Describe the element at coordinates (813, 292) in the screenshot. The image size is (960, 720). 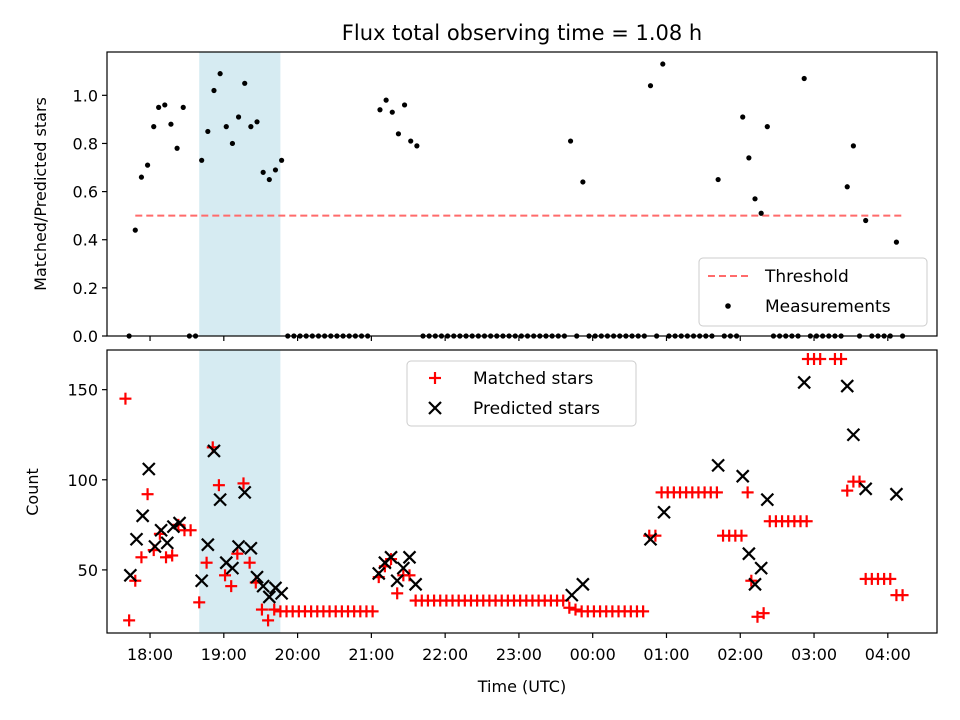
I see `top-legend: Threshold Measurements` at that location.